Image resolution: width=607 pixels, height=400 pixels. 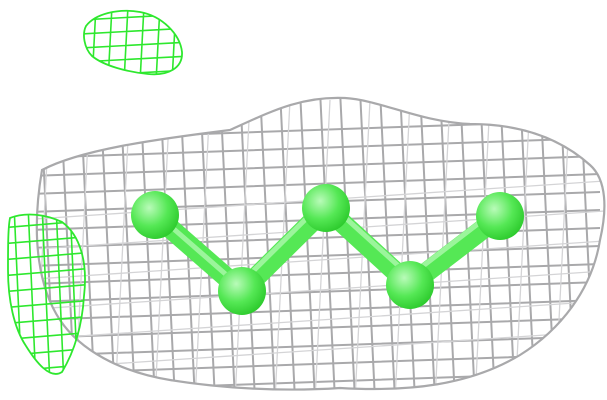 I want to click on green-mesh-left-grid, so click(x=47, y=294).